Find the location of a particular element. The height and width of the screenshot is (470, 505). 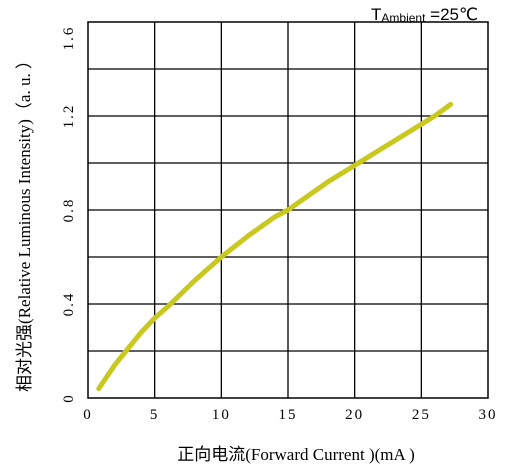

x-tick-label: 30 is located at coordinates (488, 415).